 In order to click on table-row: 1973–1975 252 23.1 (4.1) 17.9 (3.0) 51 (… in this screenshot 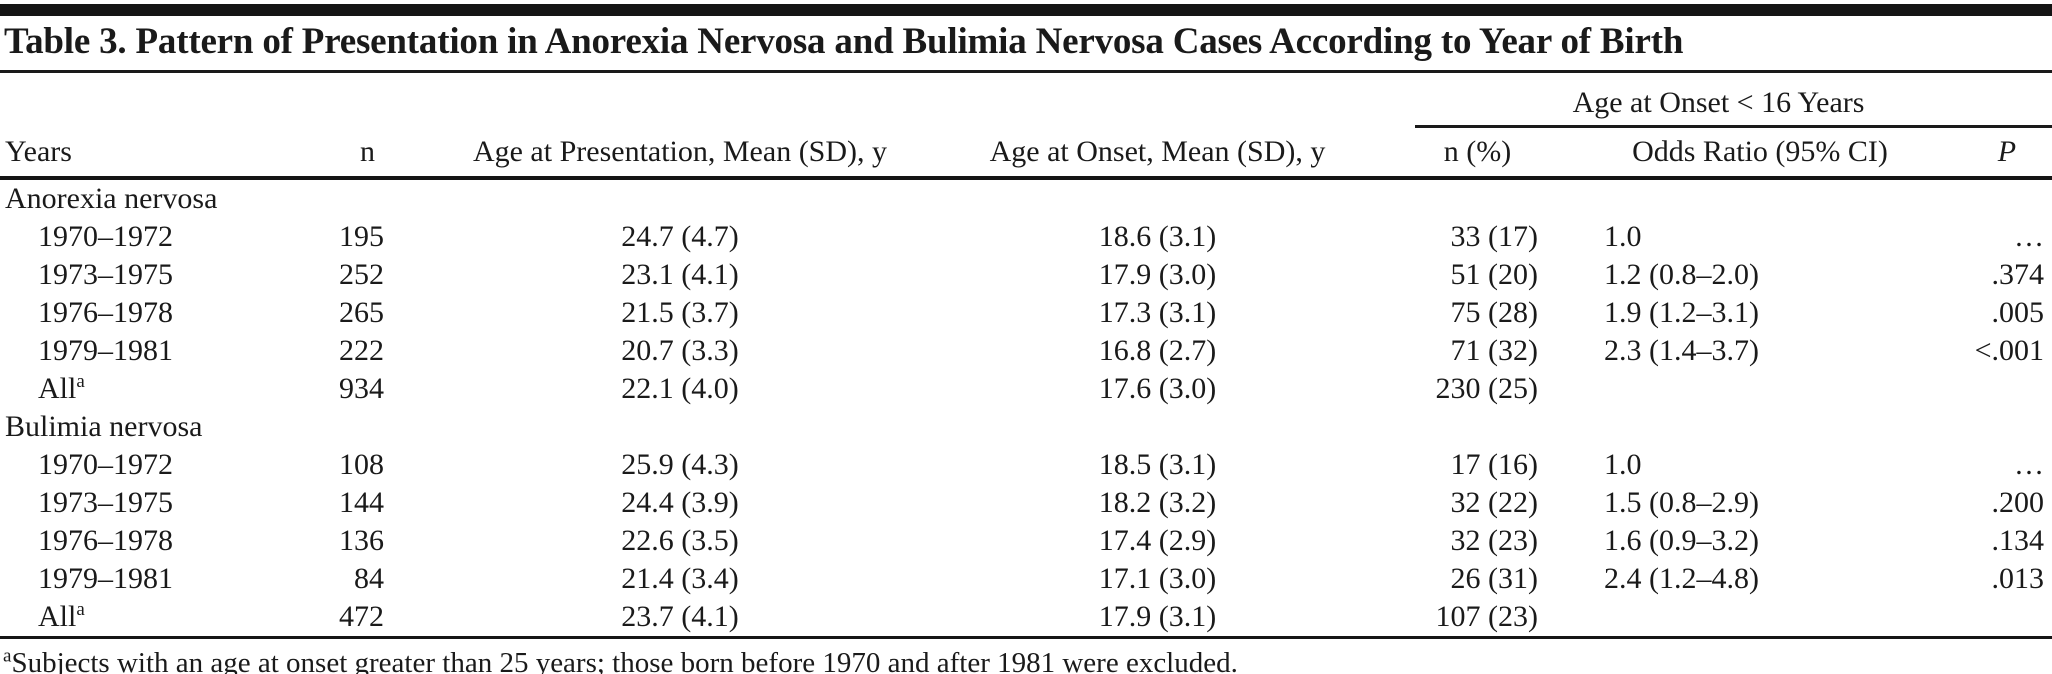, I will do `click(1026, 275)`.